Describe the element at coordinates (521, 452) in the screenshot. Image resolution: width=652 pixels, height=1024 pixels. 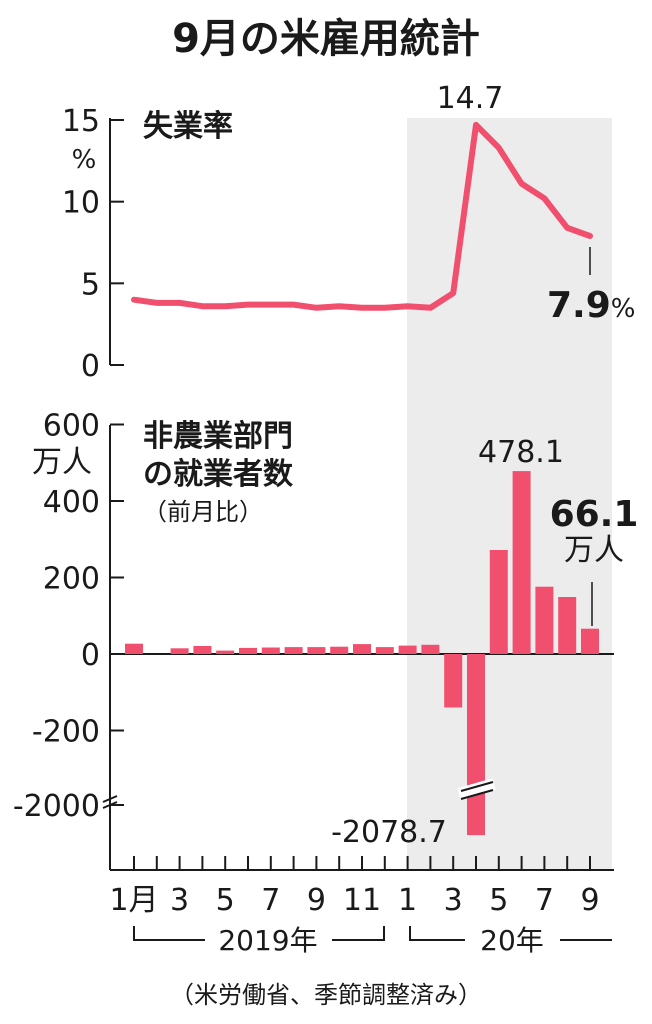
I see `payrolls-max-label: 478.1` at that location.